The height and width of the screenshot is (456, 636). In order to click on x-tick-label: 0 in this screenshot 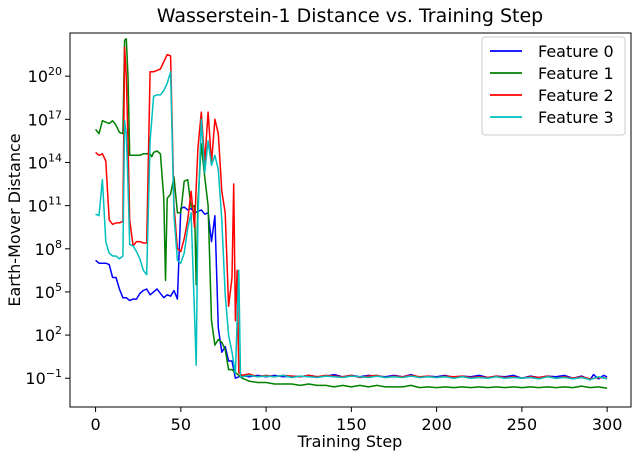, I will do `click(95, 424)`.